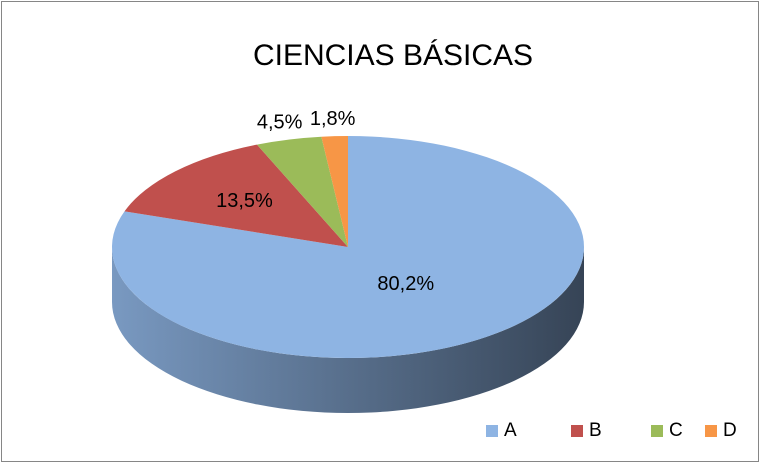  Describe the element at coordinates (280, 123) in the screenshot. I see `data-label: 4,5%` at that location.